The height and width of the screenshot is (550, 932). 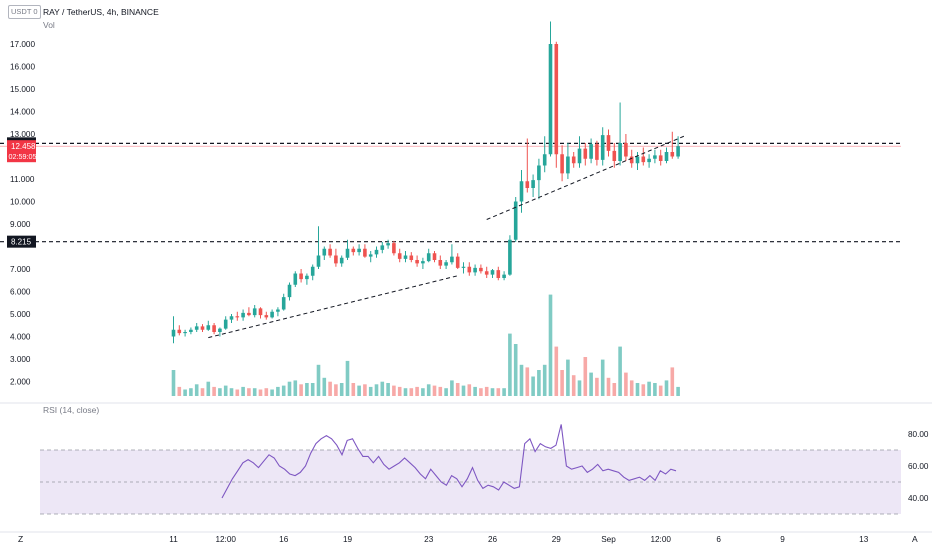 I want to click on countdown-label: 02:59:05, so click(x=23, y=156).